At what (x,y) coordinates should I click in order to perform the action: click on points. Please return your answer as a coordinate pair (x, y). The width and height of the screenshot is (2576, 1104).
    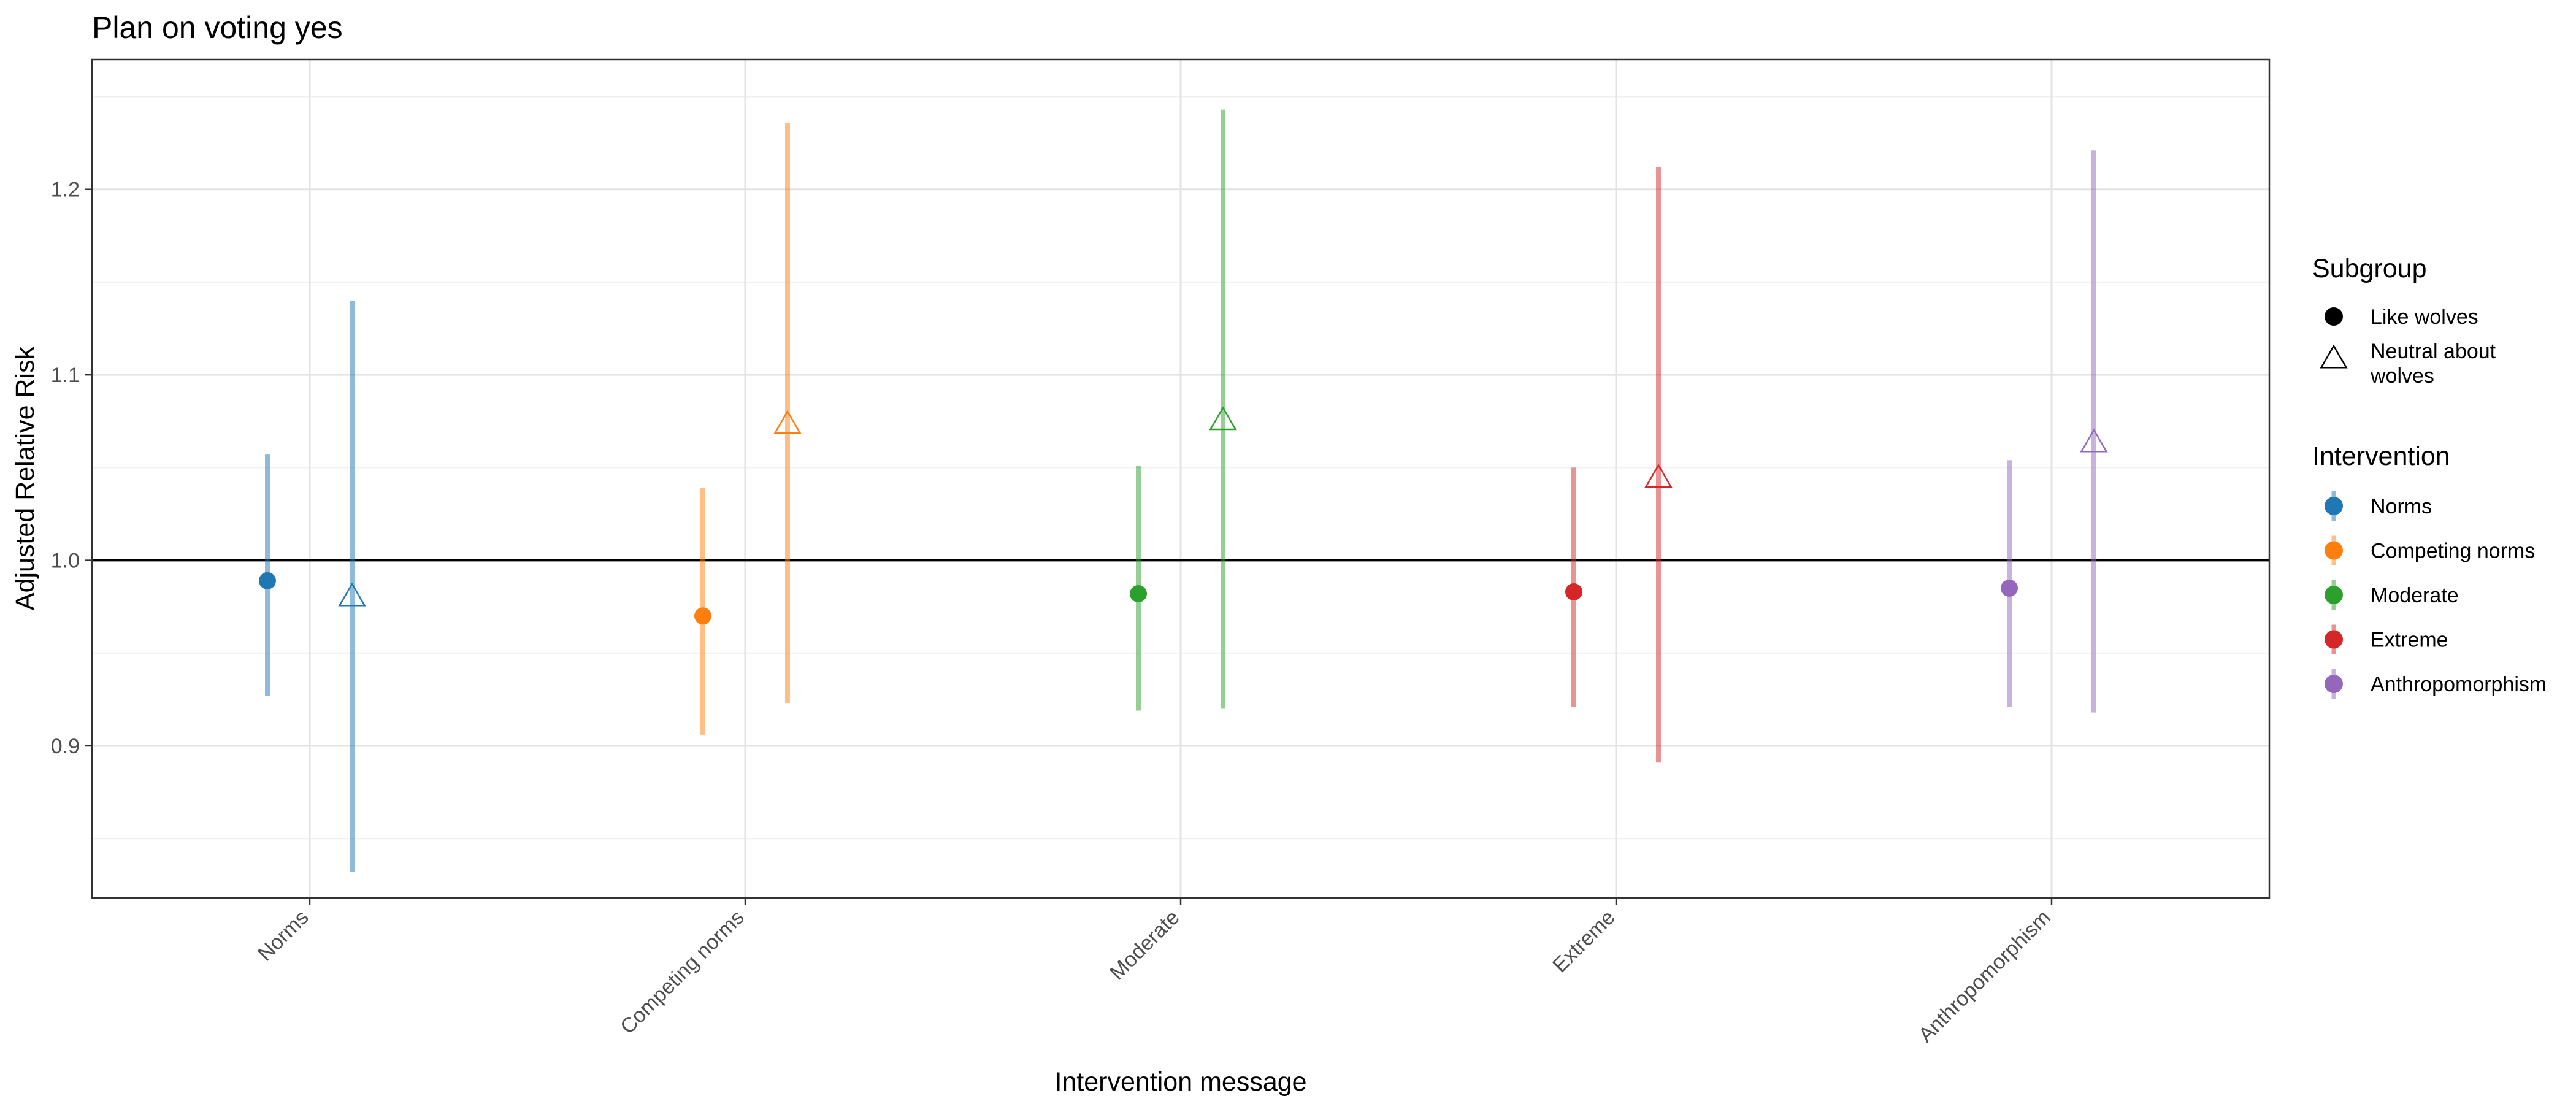
    Looking at the image, I should click on (1183, 515).